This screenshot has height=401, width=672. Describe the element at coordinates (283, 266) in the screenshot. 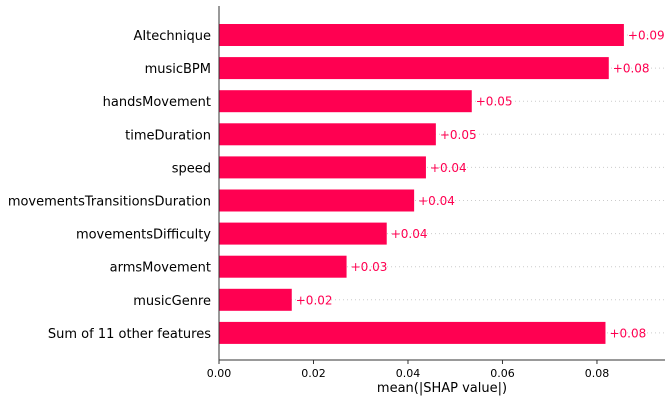

I see `bar-armsmovement` at that location.